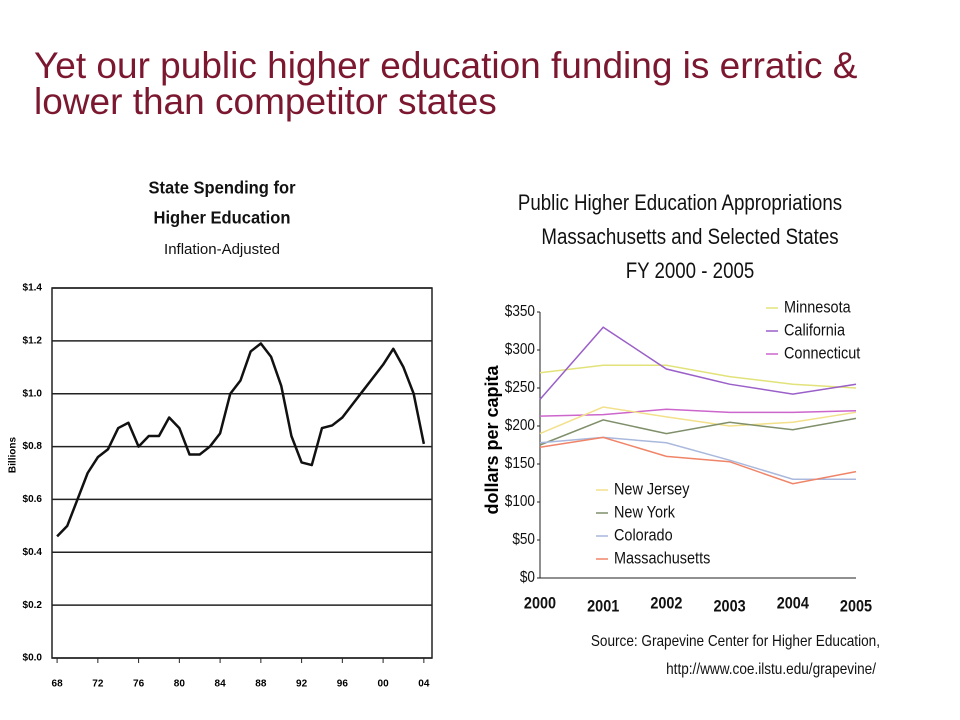 This screenshot has height=720, width=960. Describe the element at coordinates (222, 217) in the screenshot. I see `chart-title: Higher Education` at that location.